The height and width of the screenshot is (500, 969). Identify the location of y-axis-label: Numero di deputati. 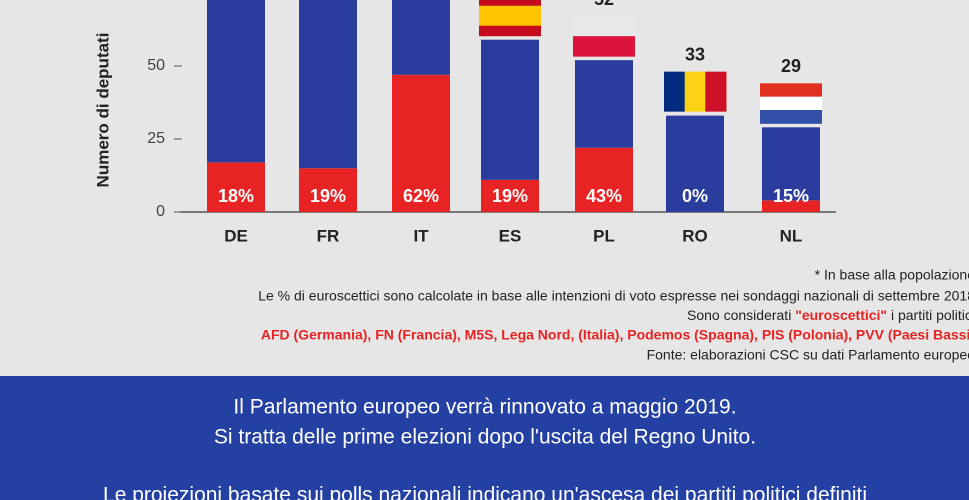
(102, 110).